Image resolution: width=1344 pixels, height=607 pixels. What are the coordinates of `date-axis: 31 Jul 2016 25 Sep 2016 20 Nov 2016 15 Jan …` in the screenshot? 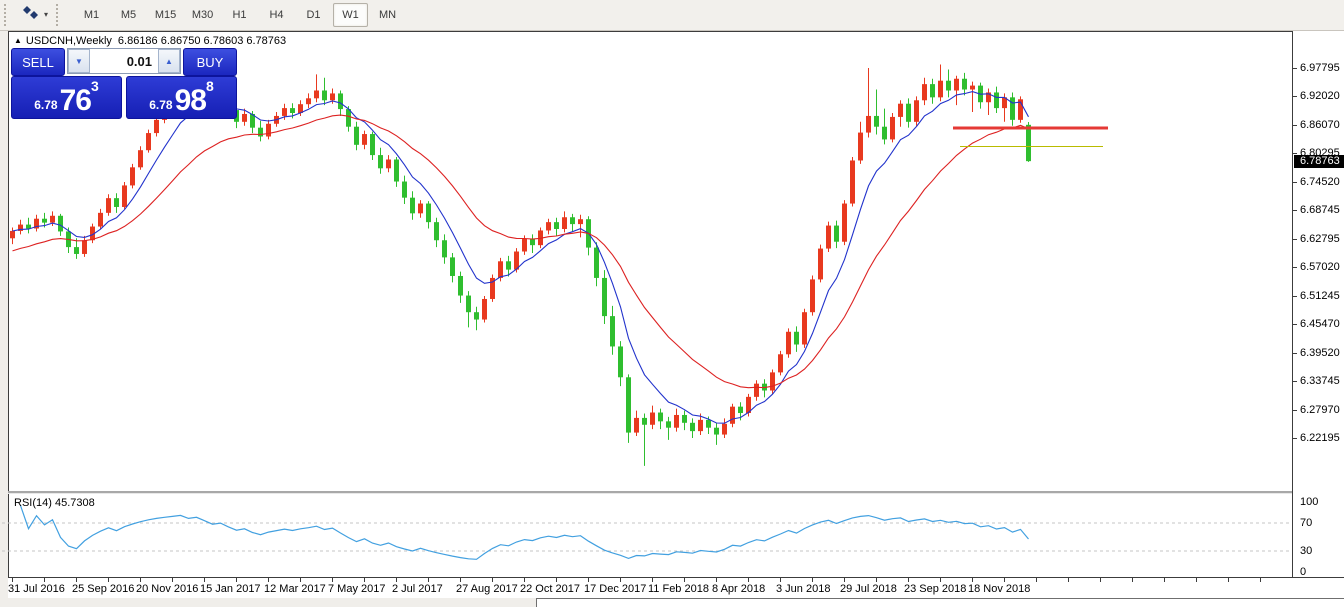 It's located at (676, 587).